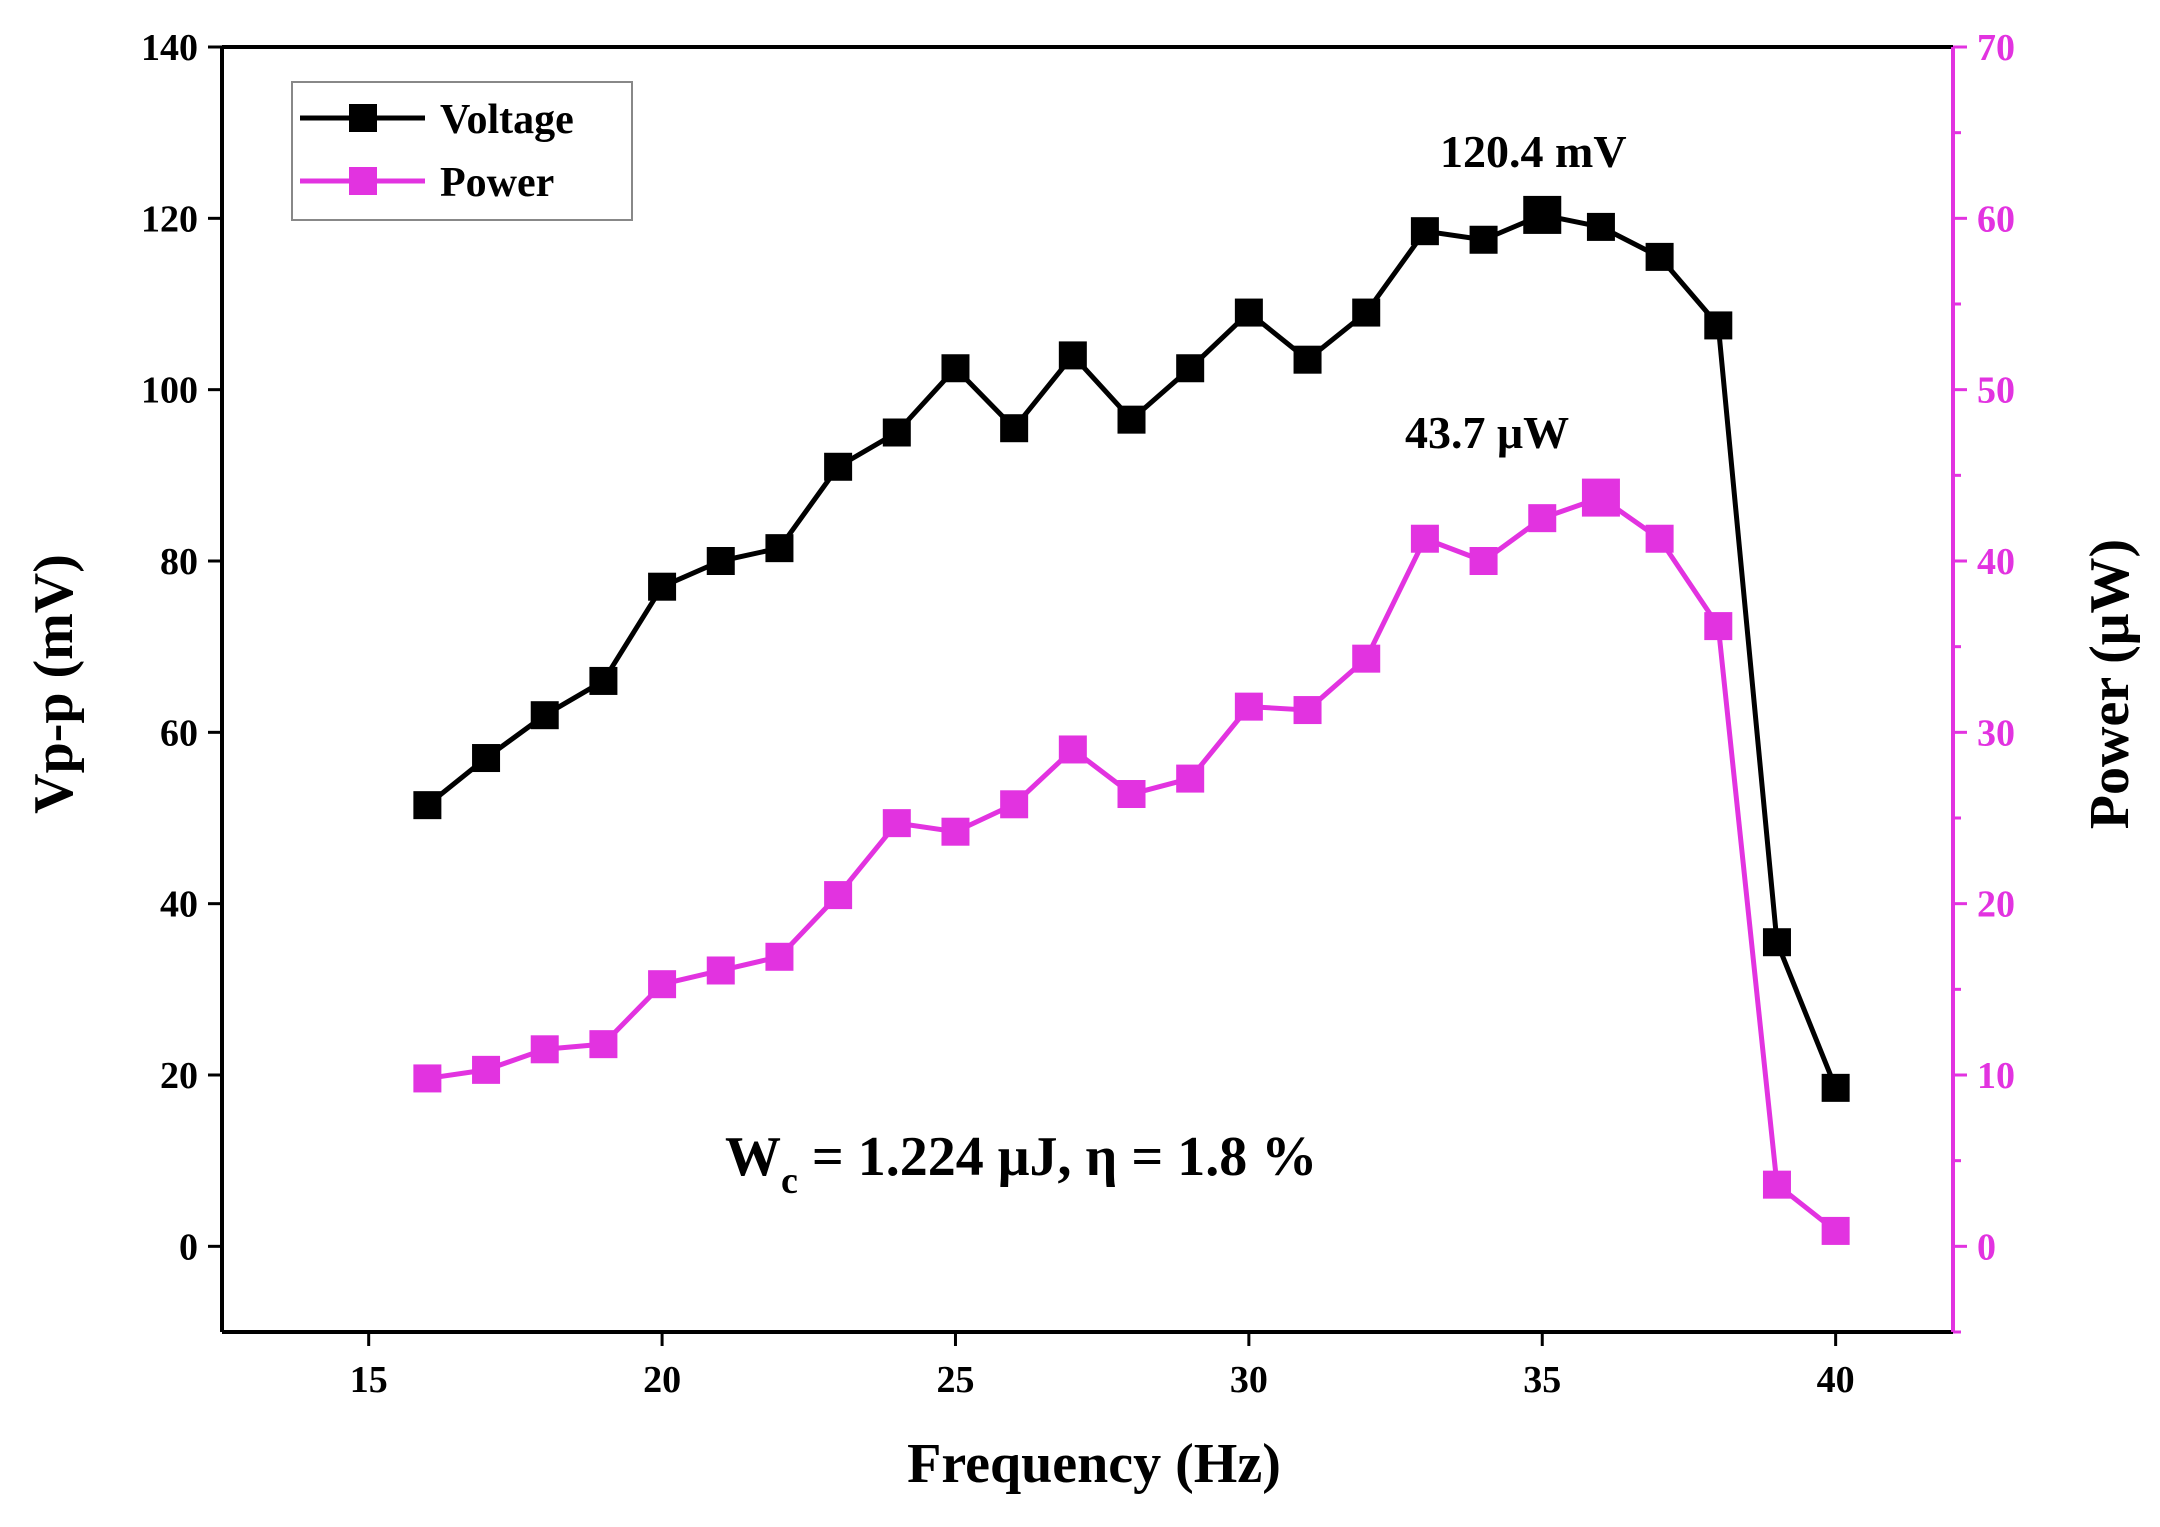 Image resolution: width=2160 pixels, height=1527 pixels. Describe the element at coordinates (1533, 151) in the screenshot. I see `voltage-peak-annotation: 120.4 mV` at that location.